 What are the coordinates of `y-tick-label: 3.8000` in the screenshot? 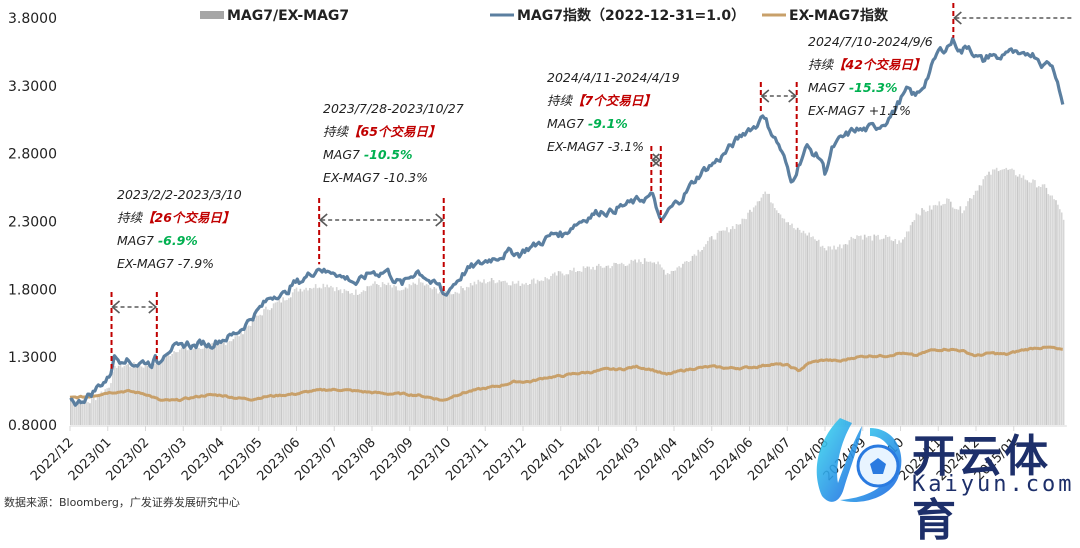 It's located at (32, 19).